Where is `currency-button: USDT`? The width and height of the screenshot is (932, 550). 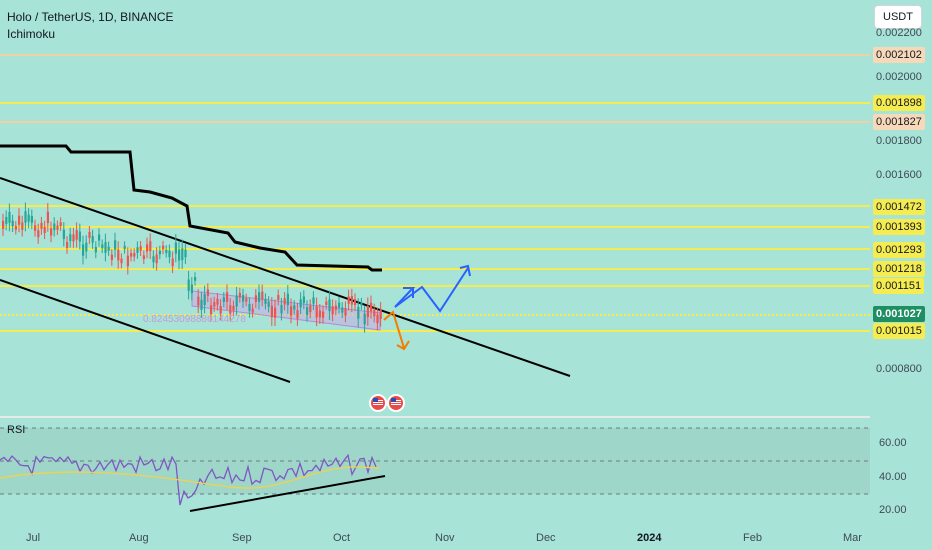 currency-button: USDT is located at coordinates (898, 17).